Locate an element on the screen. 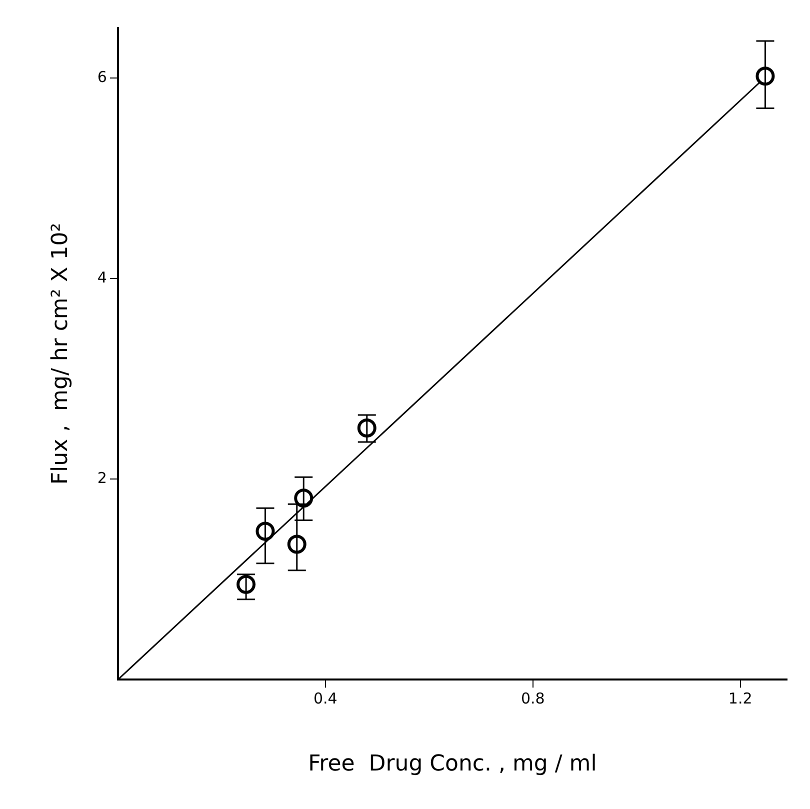  x-tick-label: 0.4 is located at coordinates (325, 698).